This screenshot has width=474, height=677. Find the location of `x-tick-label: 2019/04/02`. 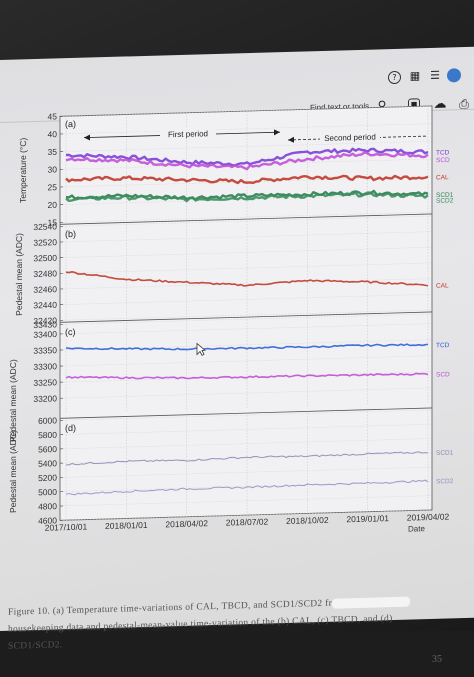

x-tick-label: 2019/04/02 is located at coordinates (428, 516).